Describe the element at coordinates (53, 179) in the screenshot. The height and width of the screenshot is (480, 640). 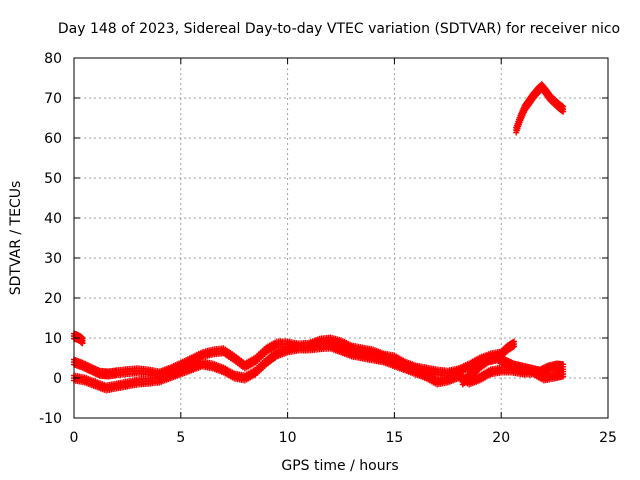
I see `y-tick-label: 50` at that location.